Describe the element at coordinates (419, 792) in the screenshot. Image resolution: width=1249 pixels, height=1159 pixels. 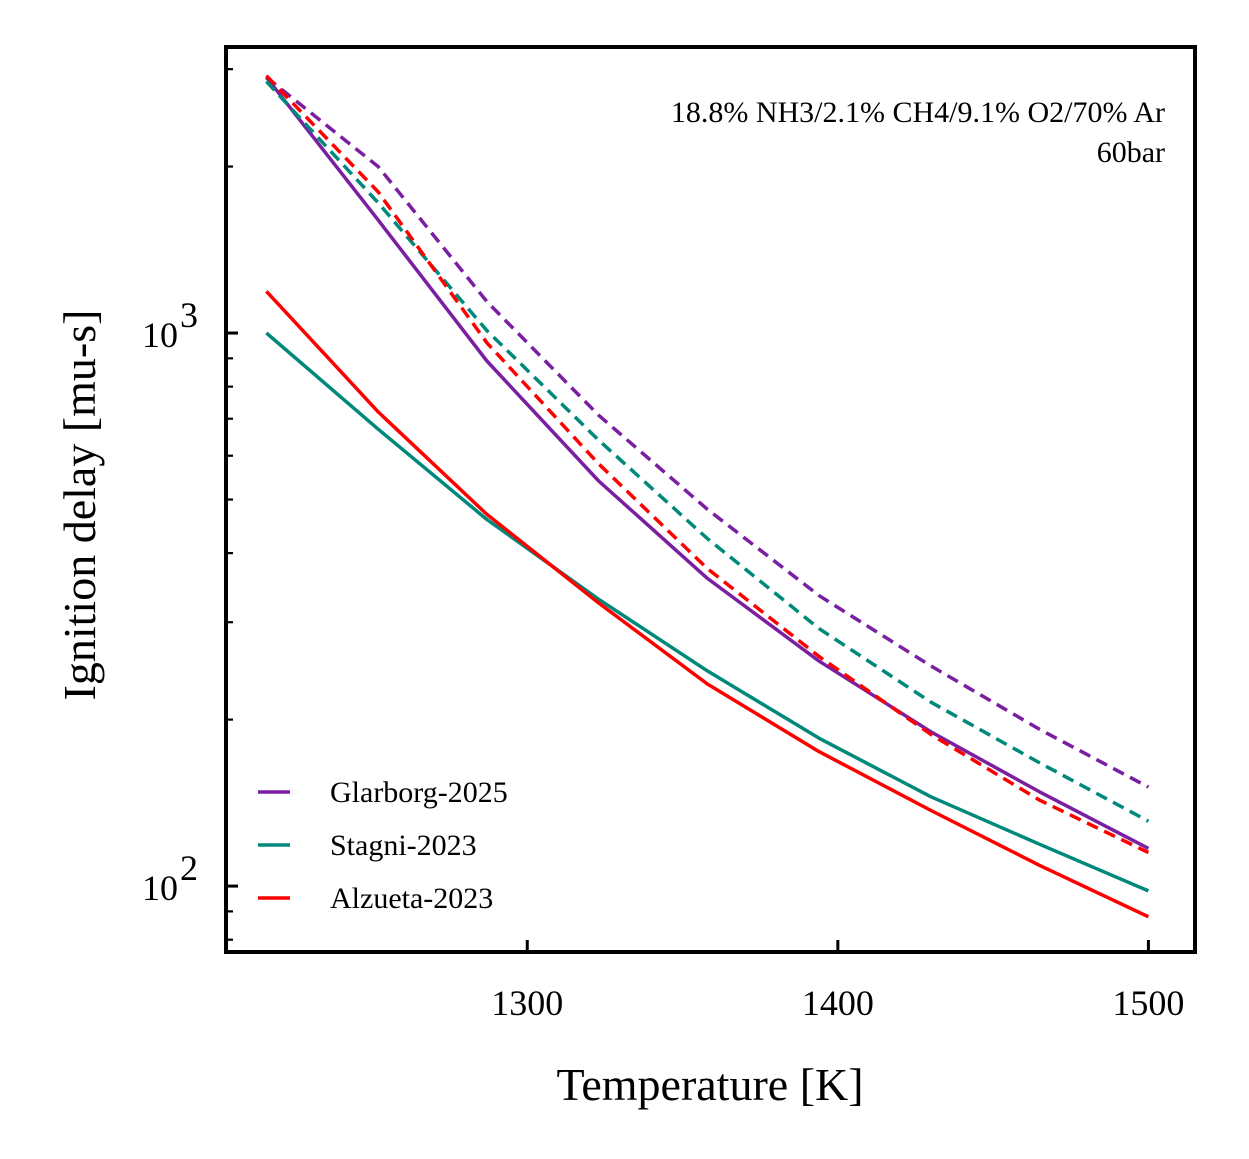
I see `legend-label-glarborg-2025: Glarborg-2025` at that location.